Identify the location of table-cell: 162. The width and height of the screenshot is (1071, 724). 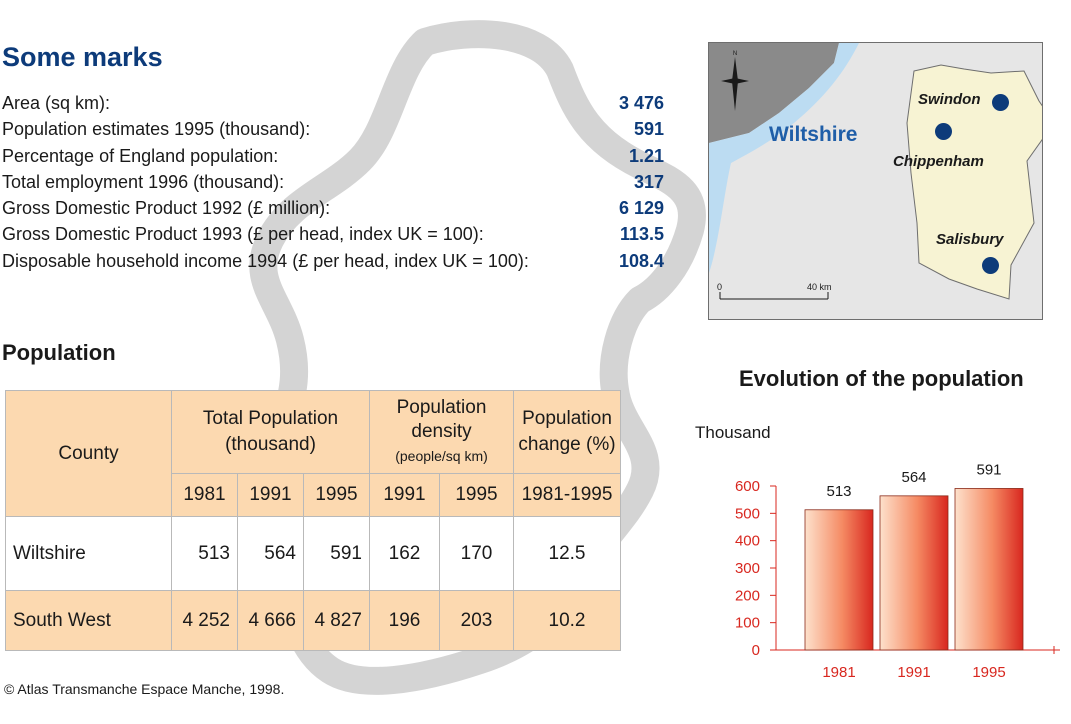
(404, 553).